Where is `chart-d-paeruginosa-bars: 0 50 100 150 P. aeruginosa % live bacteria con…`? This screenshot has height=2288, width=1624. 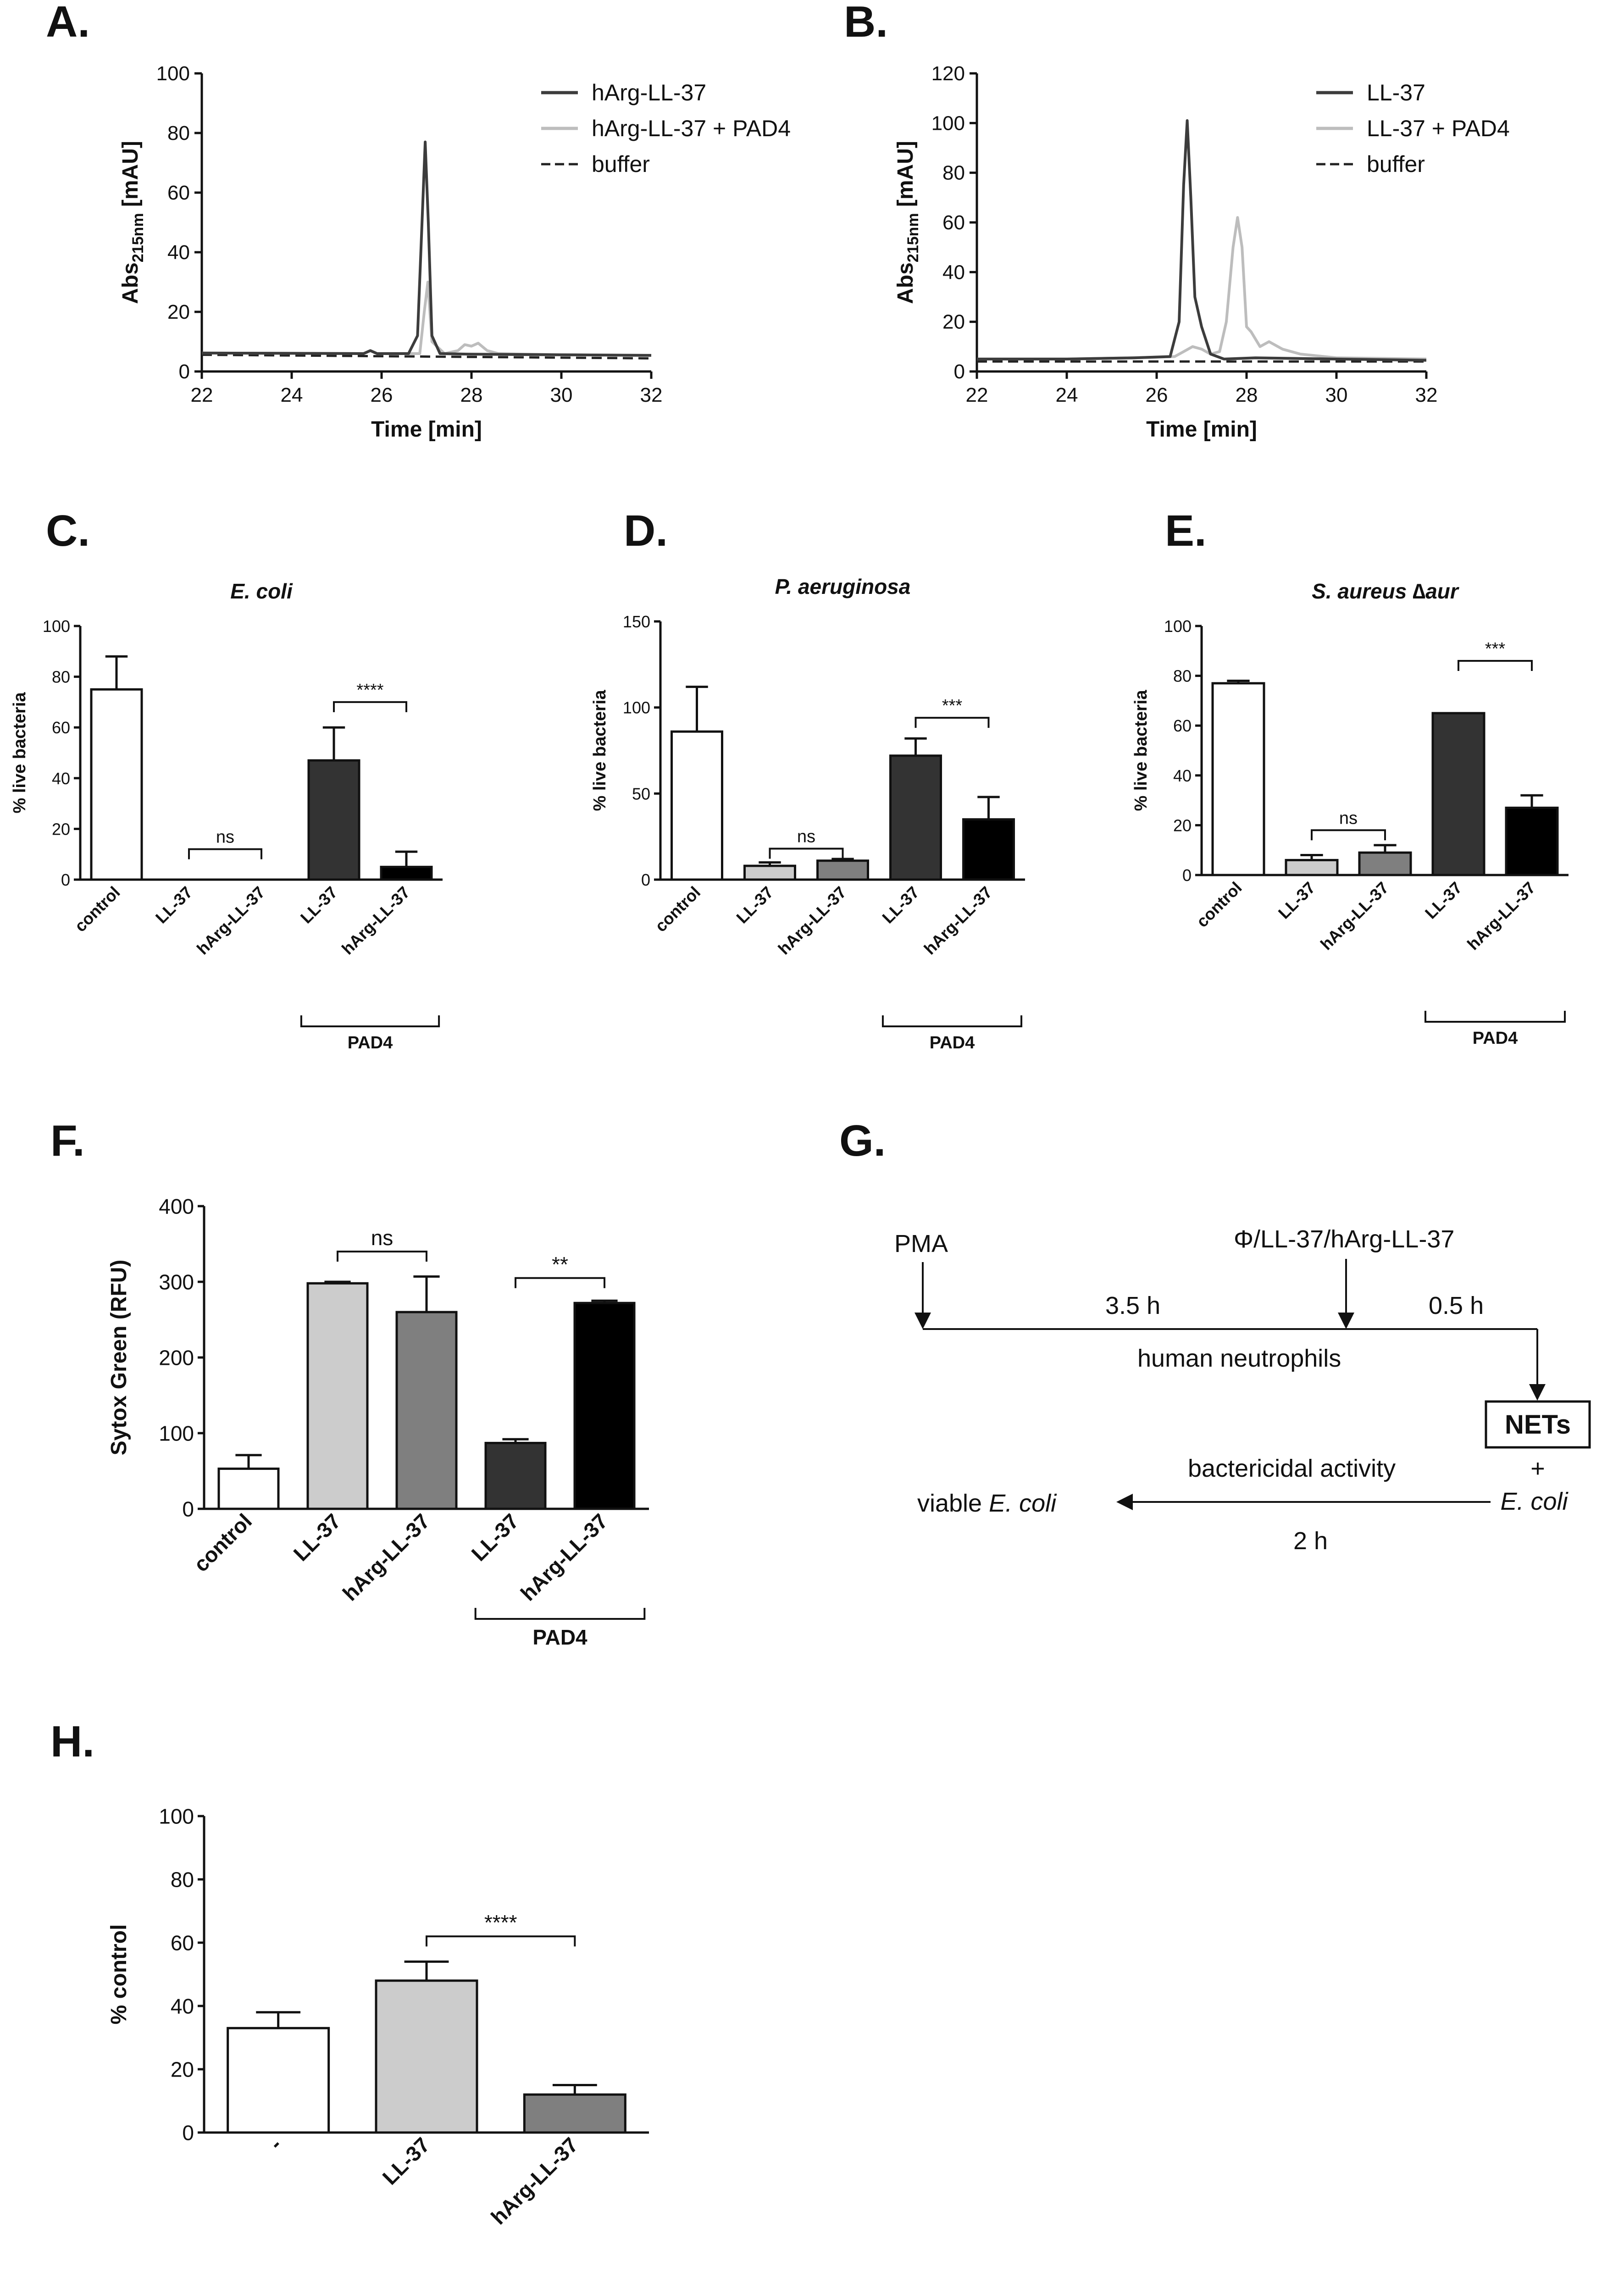
chart-d-paeruginosa-bars: 0 50 100 150 P. aeruginosa % live bacteria con… is located at coordinates (807, 814).